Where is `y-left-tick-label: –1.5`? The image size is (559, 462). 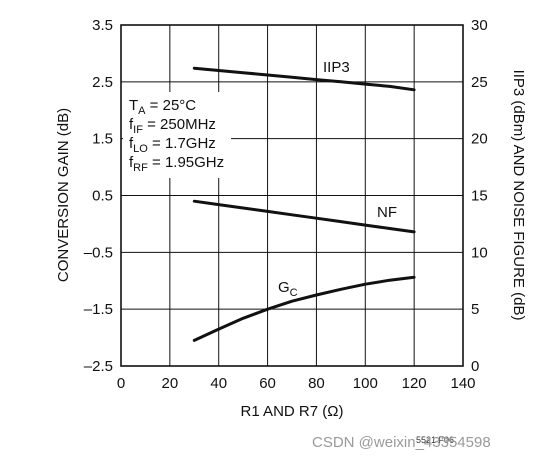
y-left-tick-label: –1.5 is located at coordinates (98, 309).